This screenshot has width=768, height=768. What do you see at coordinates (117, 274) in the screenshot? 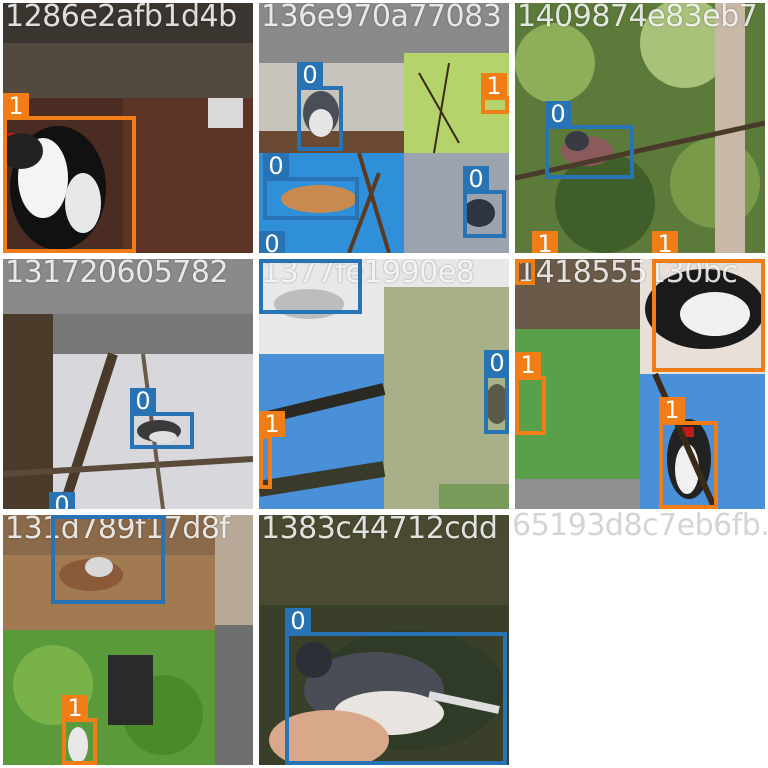
I see `image-filename: 131720605782` at bounding box center [117, 274].